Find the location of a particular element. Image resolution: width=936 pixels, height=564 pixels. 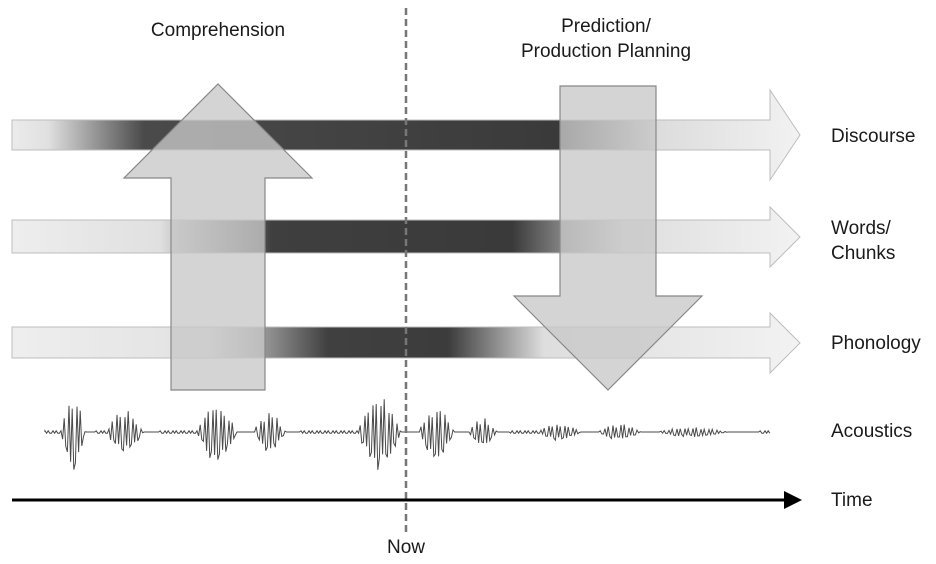

comprehension-heading-text: Comprehension is located at coordinates (218, 30).